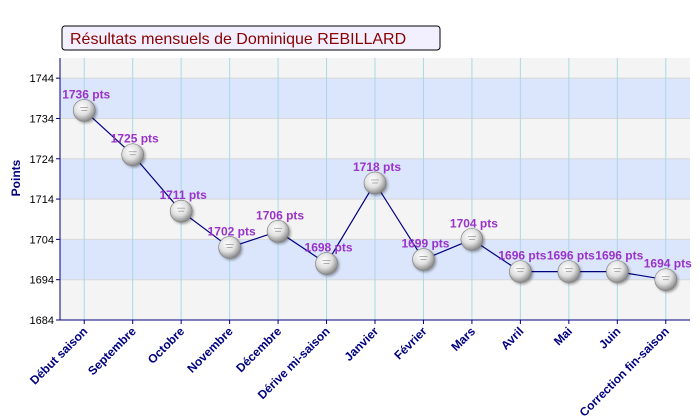 The width and height of the screenshot is (700, 420). What do you see at coordinates (86, 94) in the screenshot?
I see `data-label: 1736 pts` at bounding box center [86, 94].